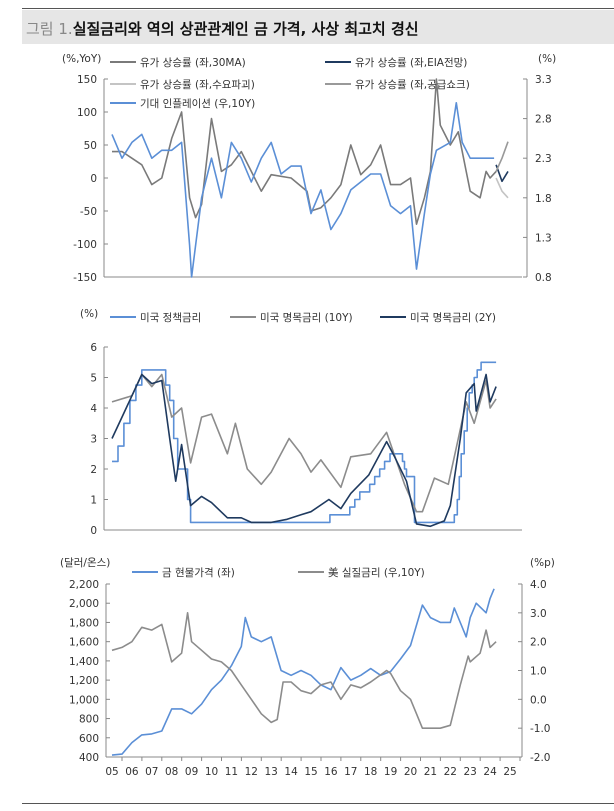 The height and width of the screenshot is (811, 614). Describe the element at coordinates (331, 772) in the screenshot. I see `x-tick-label: 16` at that location.